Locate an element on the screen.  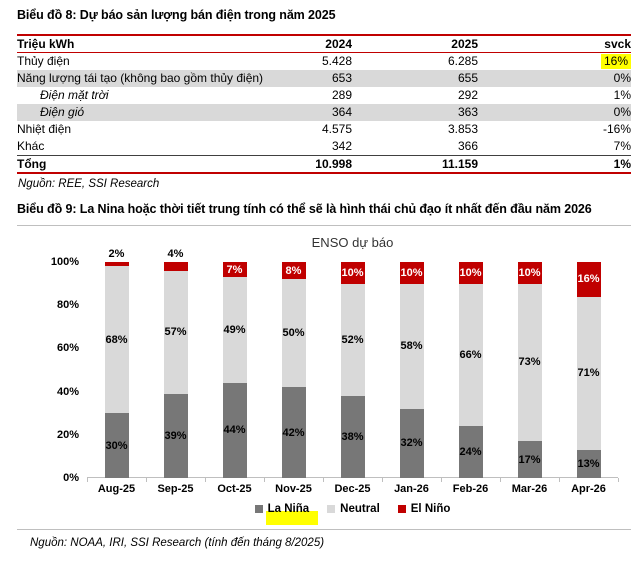
bar-segment-label: 38% is located at coordinates (352, 436).